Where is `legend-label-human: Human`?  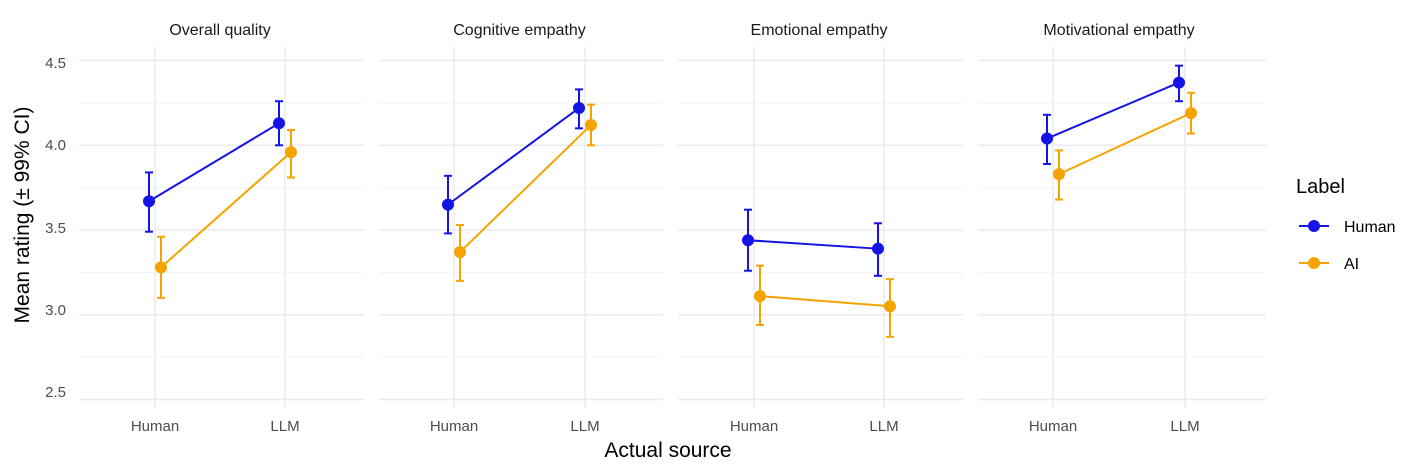
legend-label-human: Human is located at coordinates (1370, 227).